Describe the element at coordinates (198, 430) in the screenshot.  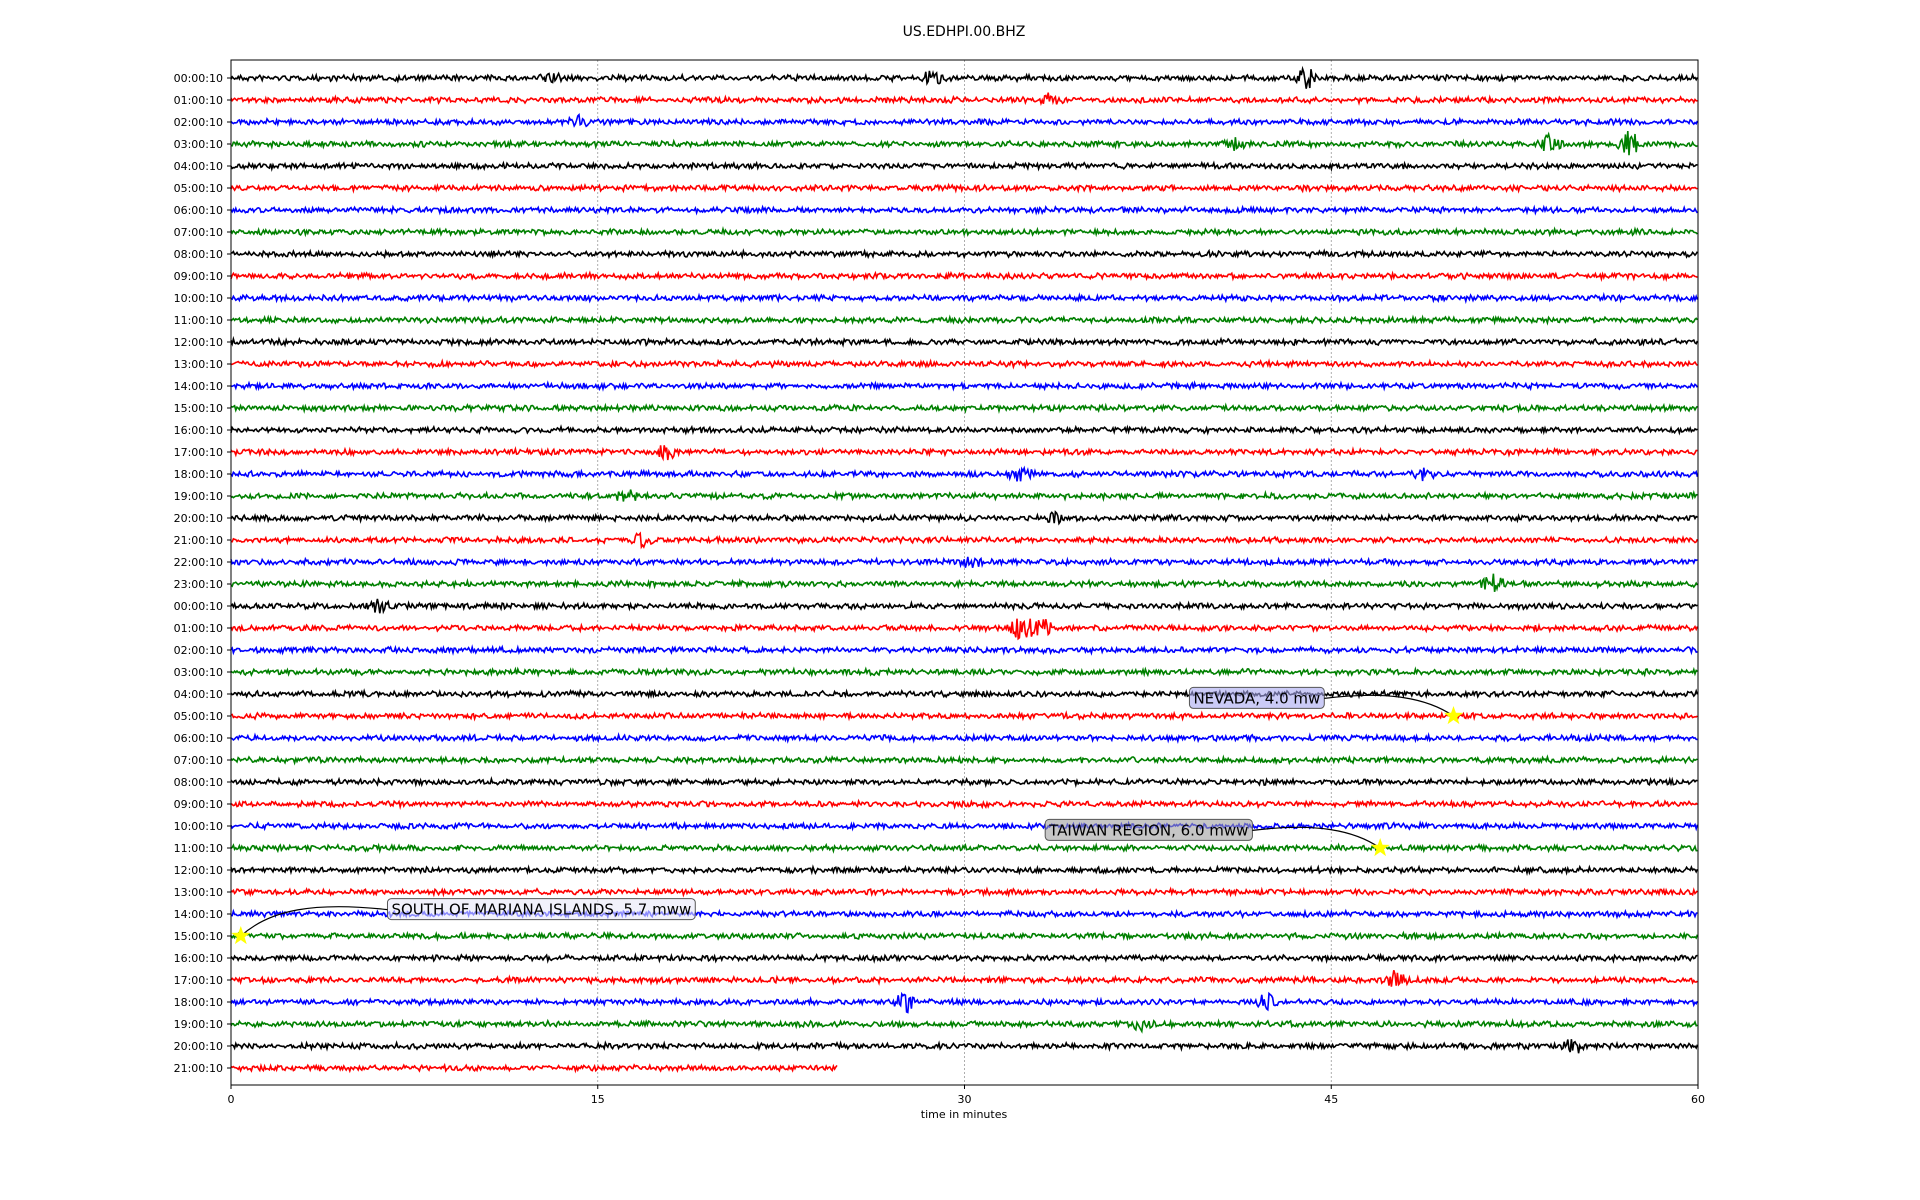
I see `y-tick-label: 16:00:10` at that location.